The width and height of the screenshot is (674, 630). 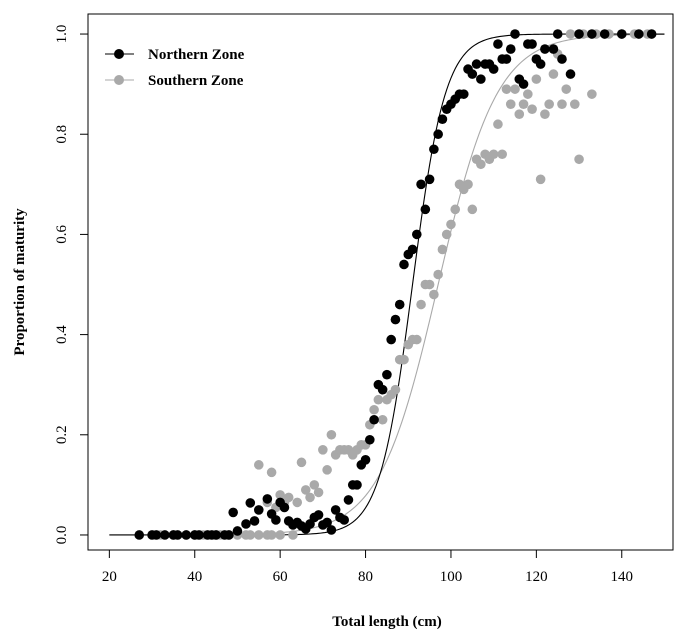 What do you see at coordinates (20, 282) in the screenshot?
I see `y-axis-title: Proportion of maturity` at bounding box center [20, 282].